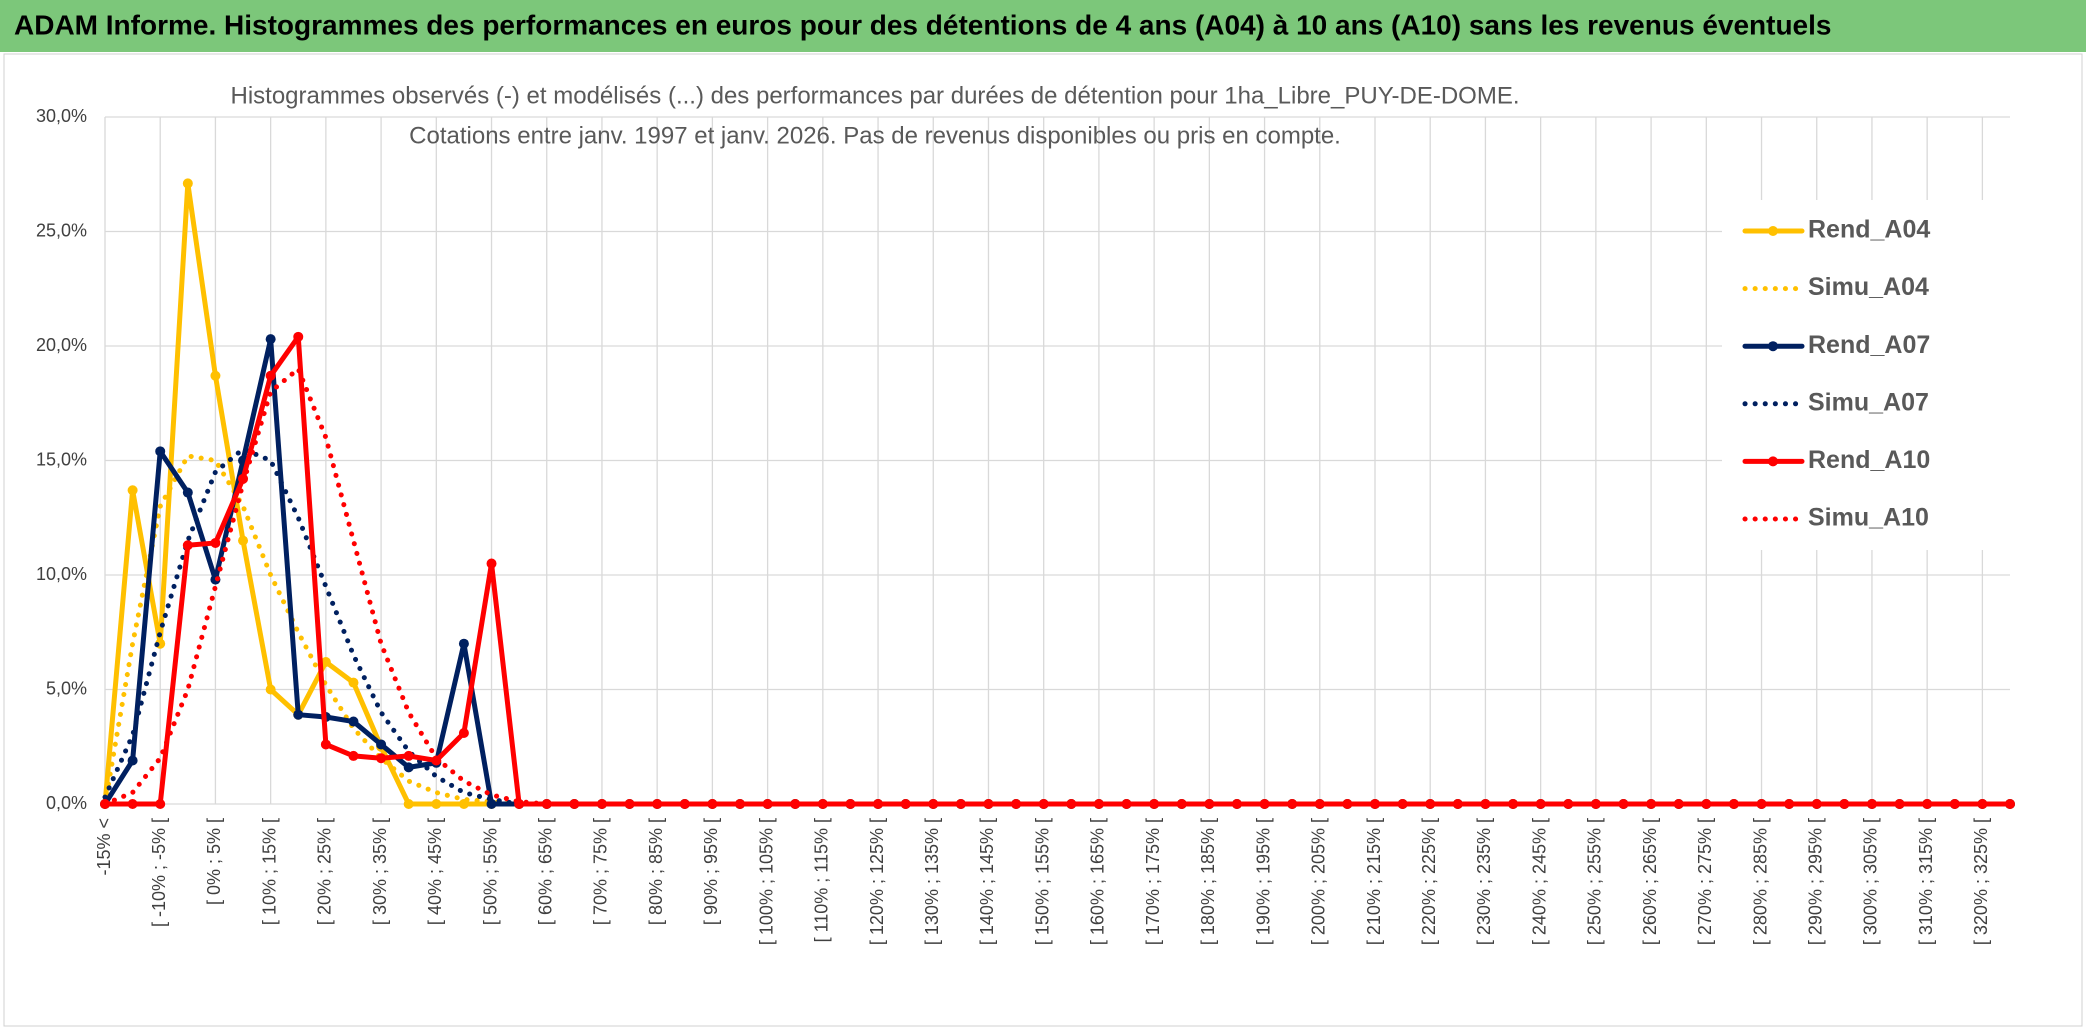 The height and width of the screenshot is (1031, 2086). I want to click on legend-label: Rend_A04, so click(1869, 230).